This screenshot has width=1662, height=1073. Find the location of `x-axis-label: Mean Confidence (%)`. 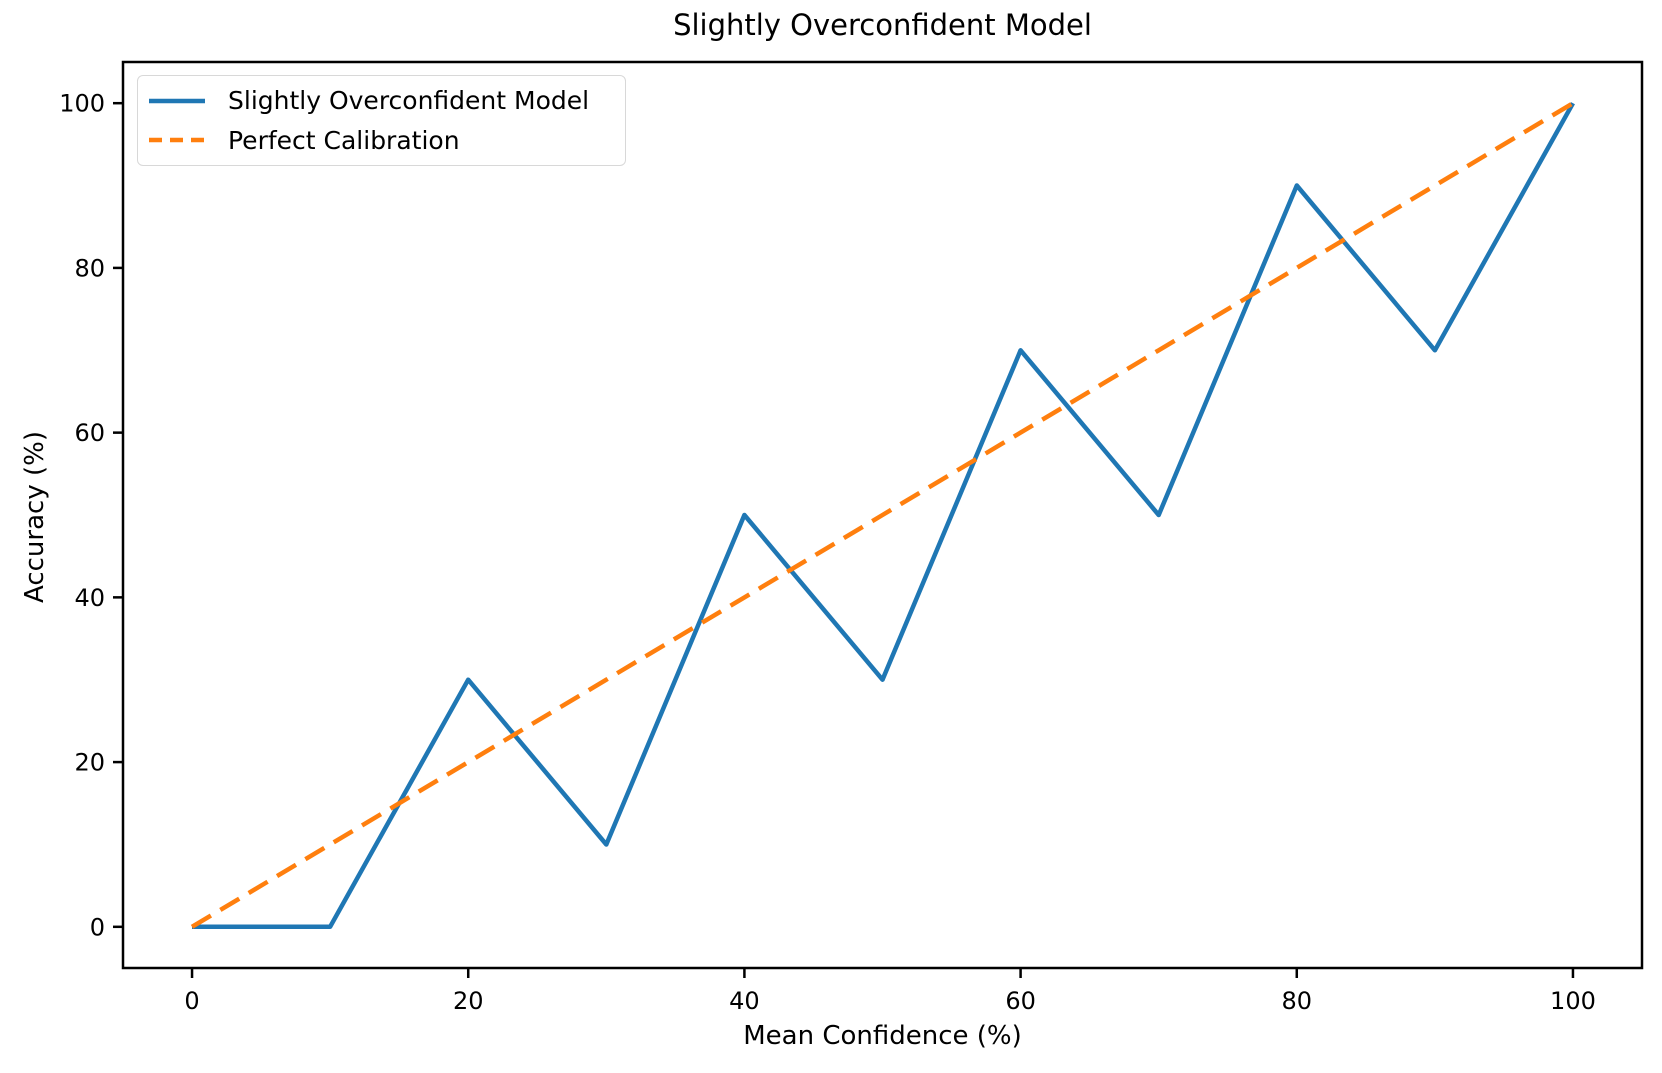

x-axis-label: Mean Confidence (%) is located at coordinates (882, 1036).